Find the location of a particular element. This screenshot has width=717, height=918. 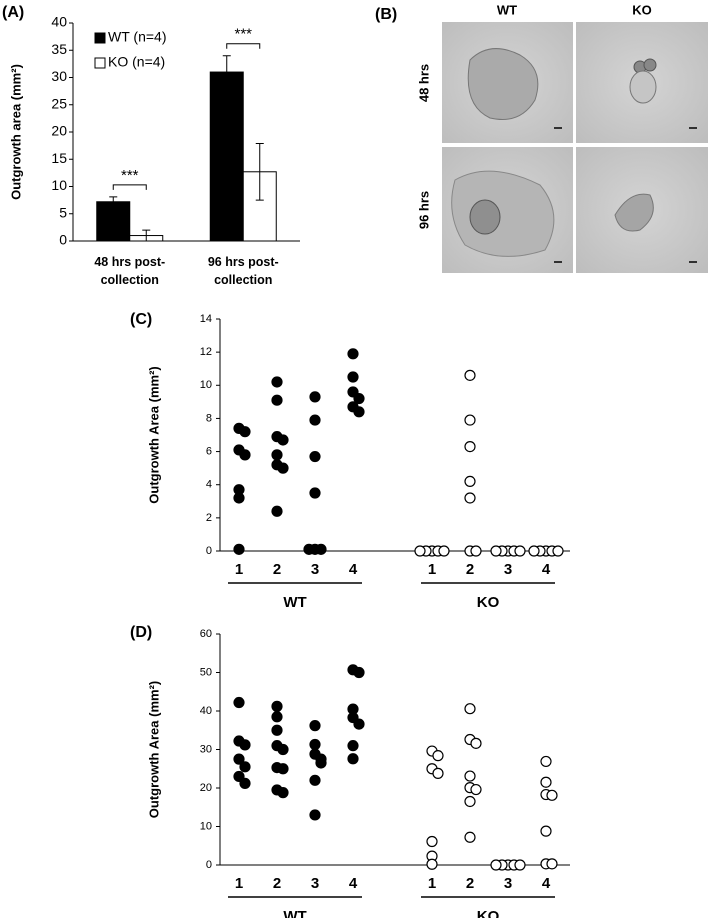

panel-label: (B) is located at coordinates (386, 14).